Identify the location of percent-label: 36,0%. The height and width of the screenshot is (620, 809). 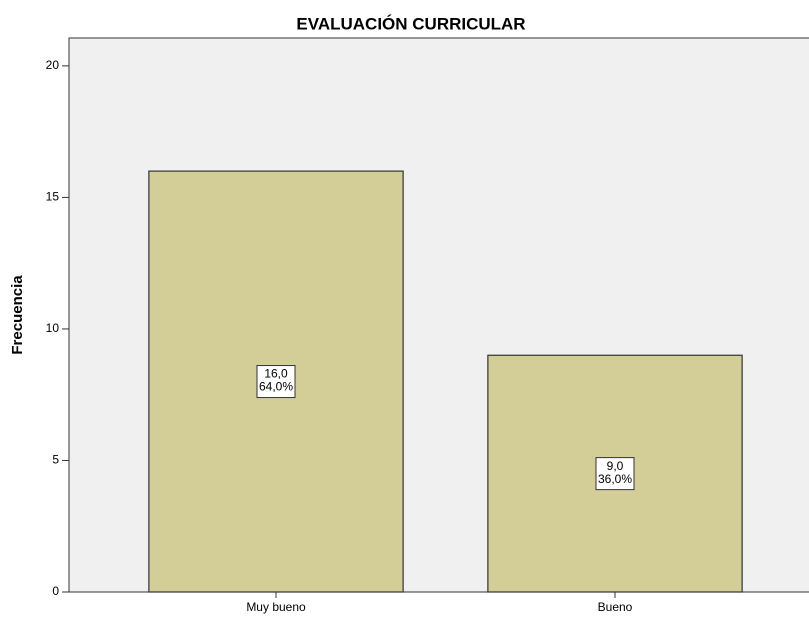
(615, 479).